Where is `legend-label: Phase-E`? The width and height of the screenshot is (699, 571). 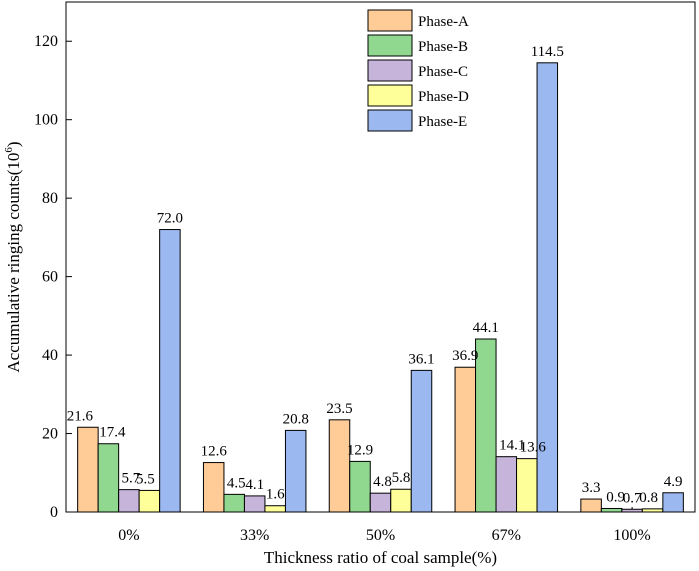 legend-label: Phase-E is located at coordinates (442, 122).